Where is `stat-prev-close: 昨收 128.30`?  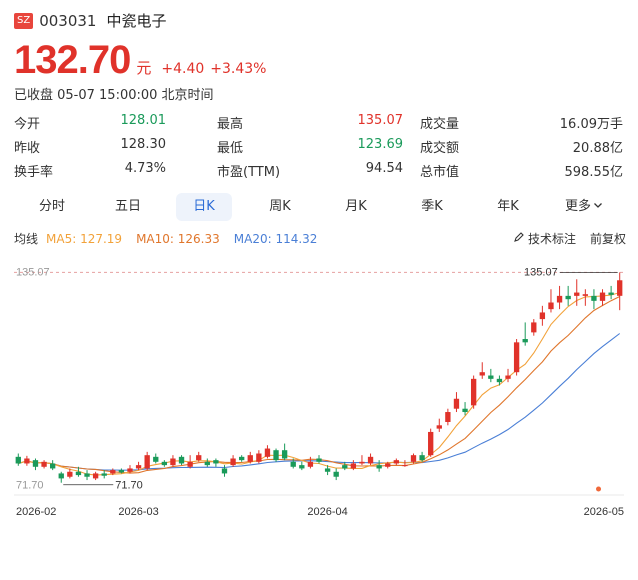 stat-prev-close: 昨收 128.30 is located at coordinates (90, 146).